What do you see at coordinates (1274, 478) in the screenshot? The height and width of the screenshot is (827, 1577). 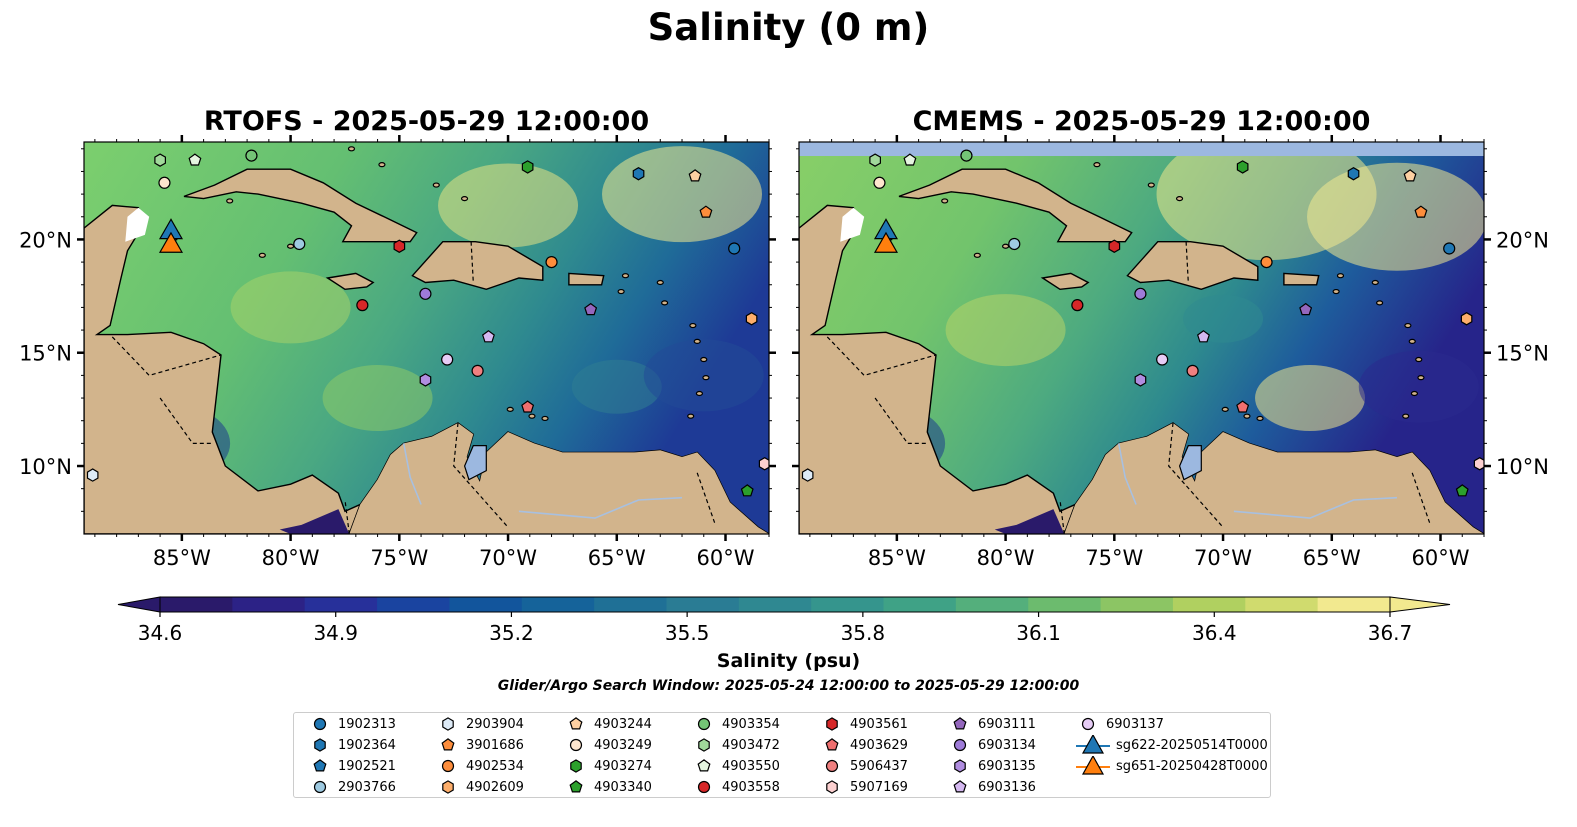 I see `land-south-america-fill` at bounding box center [1274, 478].